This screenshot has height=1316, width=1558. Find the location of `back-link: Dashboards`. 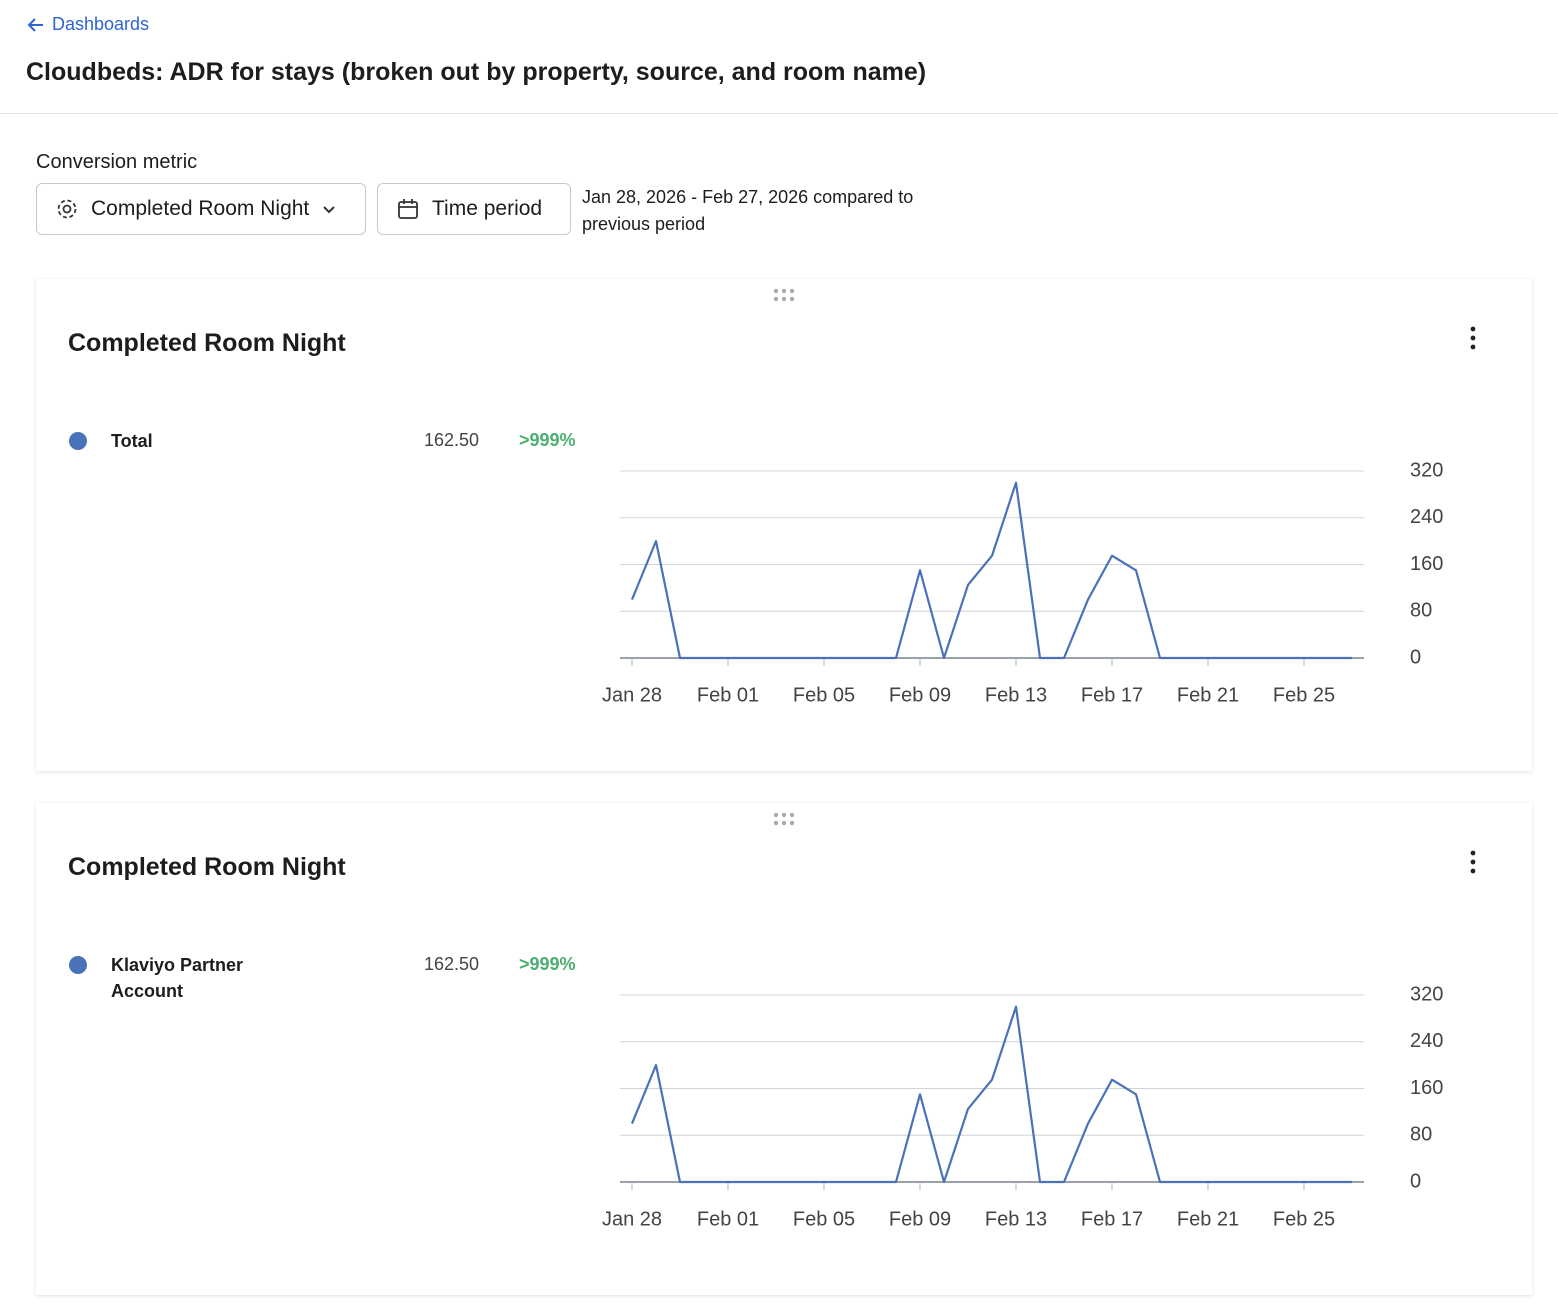

back-link: Dashboards is located at coordinates (87, 24).